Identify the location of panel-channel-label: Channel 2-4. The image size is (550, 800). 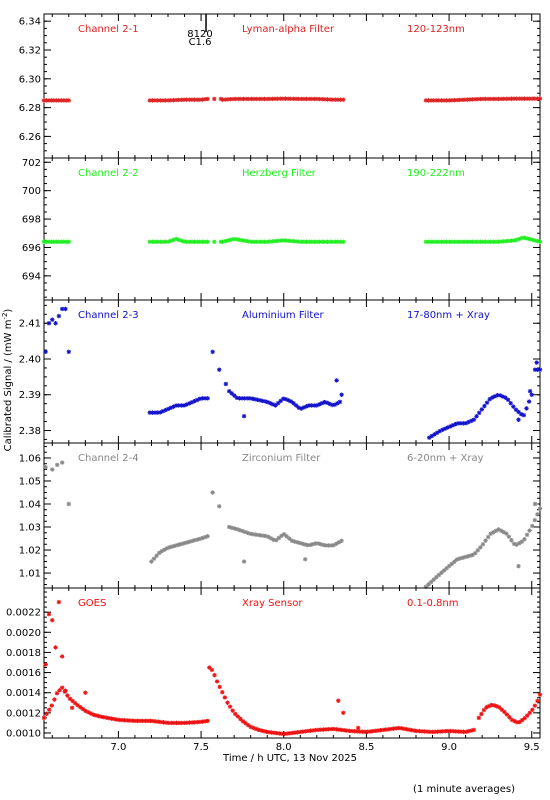
(108, 458).